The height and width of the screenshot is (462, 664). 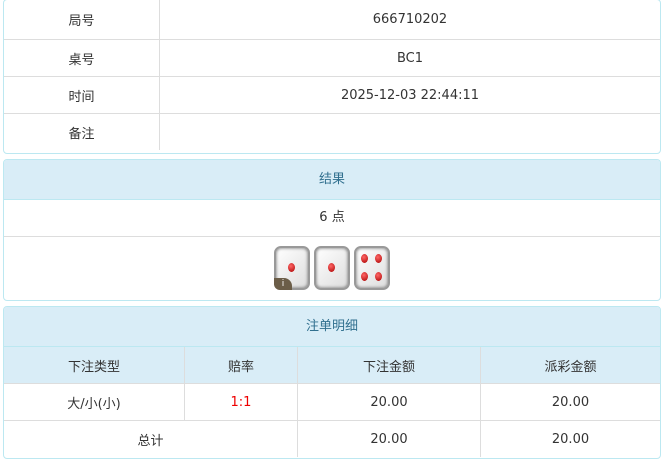 What do you see at coordinates (332, 327) in the screenshot?
I see `bet-details-title: 注单明细` at bounding box center [332, 327].